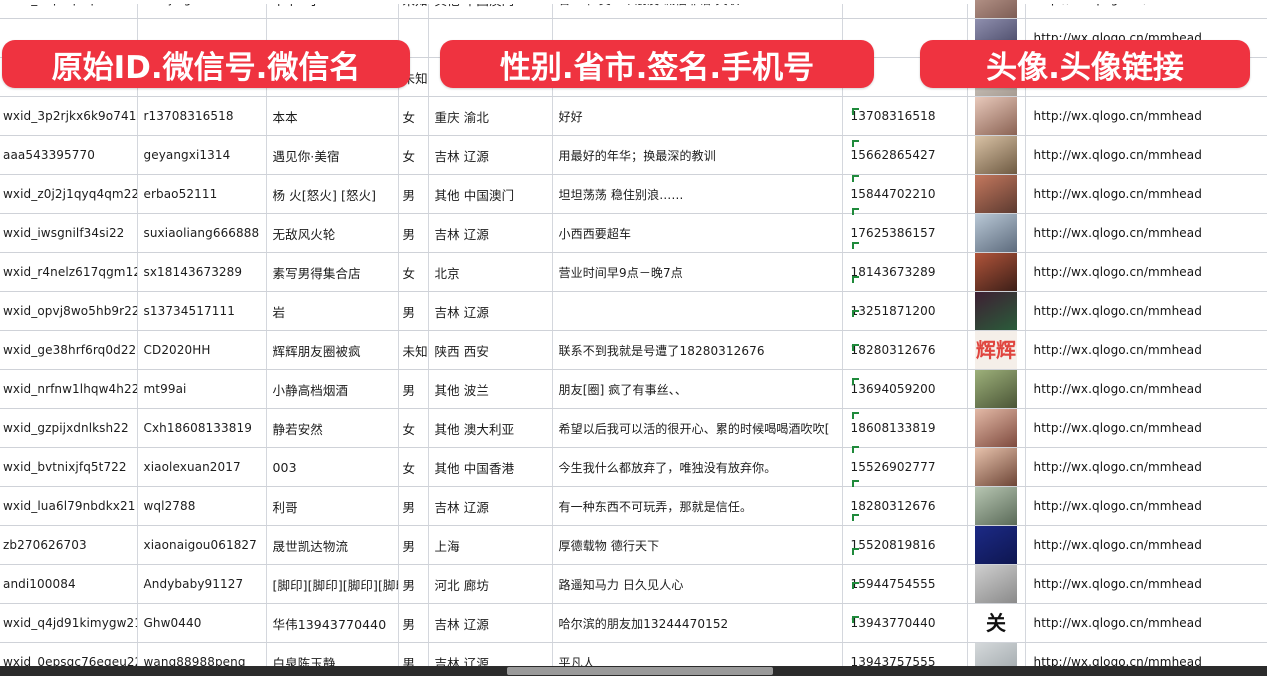  Describe the element at coordinates (639, 671) in the screenshot. I see `horizontal-scrollbar-thumb` at that location.